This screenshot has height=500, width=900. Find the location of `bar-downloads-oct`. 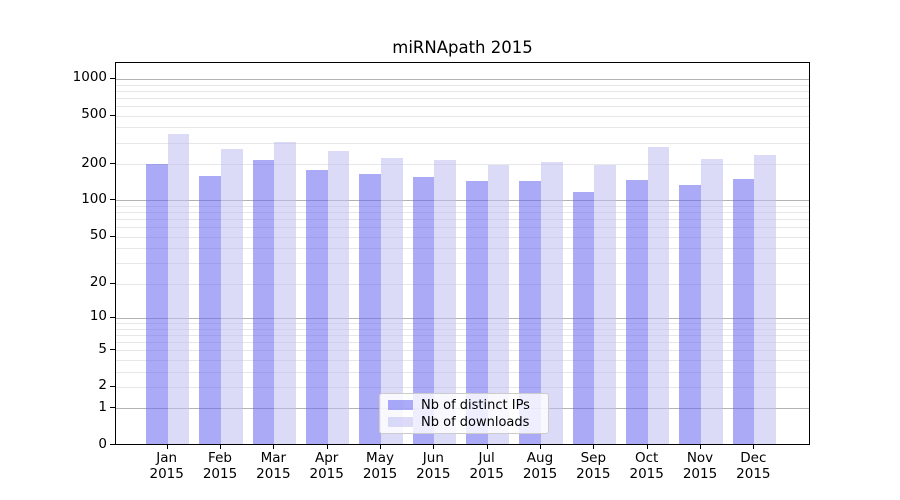

bar-downloads-oct is located at coordinates (658, 295).